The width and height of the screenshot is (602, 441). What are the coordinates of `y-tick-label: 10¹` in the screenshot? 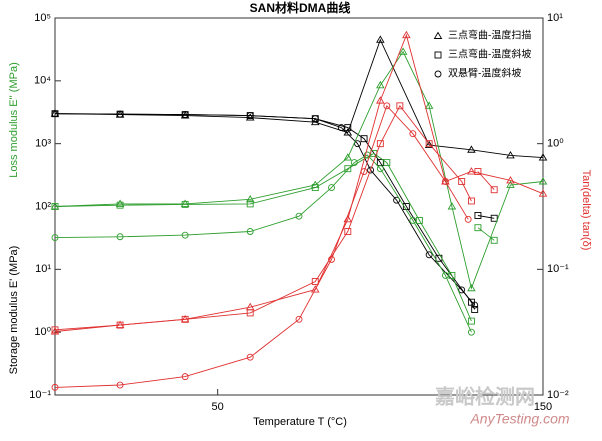 It's located at (43, 269).